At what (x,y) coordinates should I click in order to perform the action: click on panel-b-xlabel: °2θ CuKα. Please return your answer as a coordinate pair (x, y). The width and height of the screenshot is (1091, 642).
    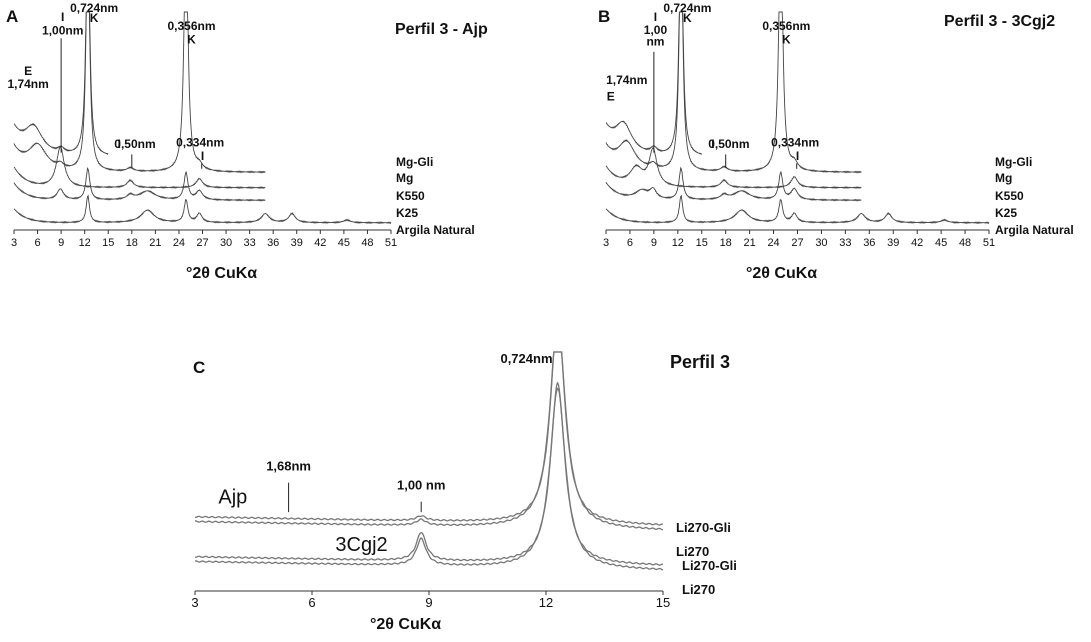
    Looking at the image, I should click on (781, 273).